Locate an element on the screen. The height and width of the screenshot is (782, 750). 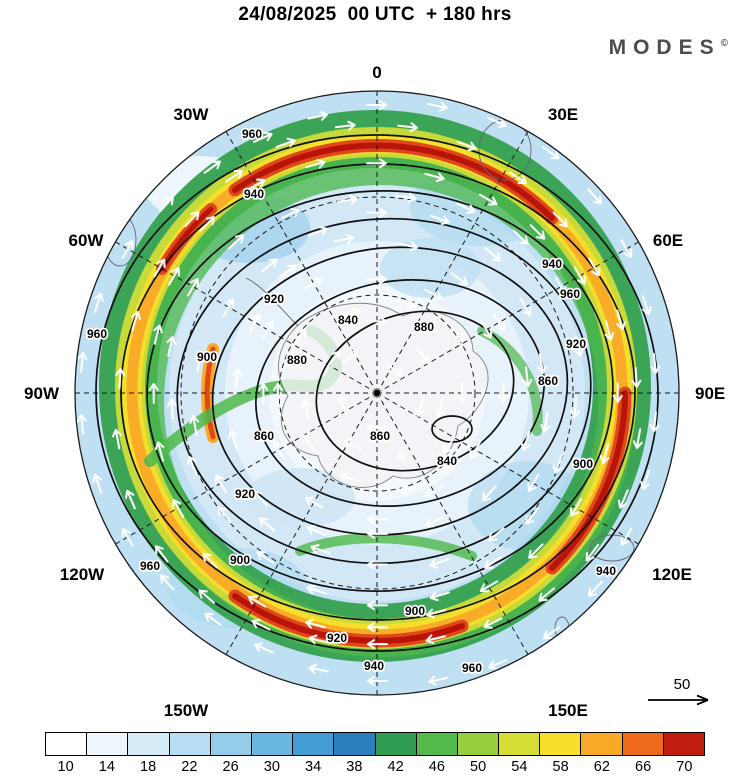
page-title: 24/08/2025 00 UTC + 180 hrs is located at coordinates (375, 14).